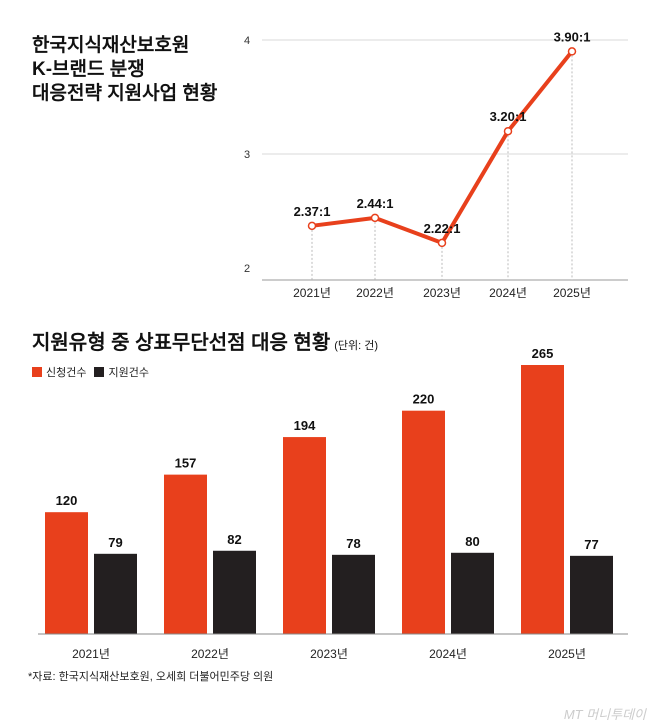 The height and width of the screenshot is (727, 658). I want to click on bar-value-label: 157, so click(186, 463).